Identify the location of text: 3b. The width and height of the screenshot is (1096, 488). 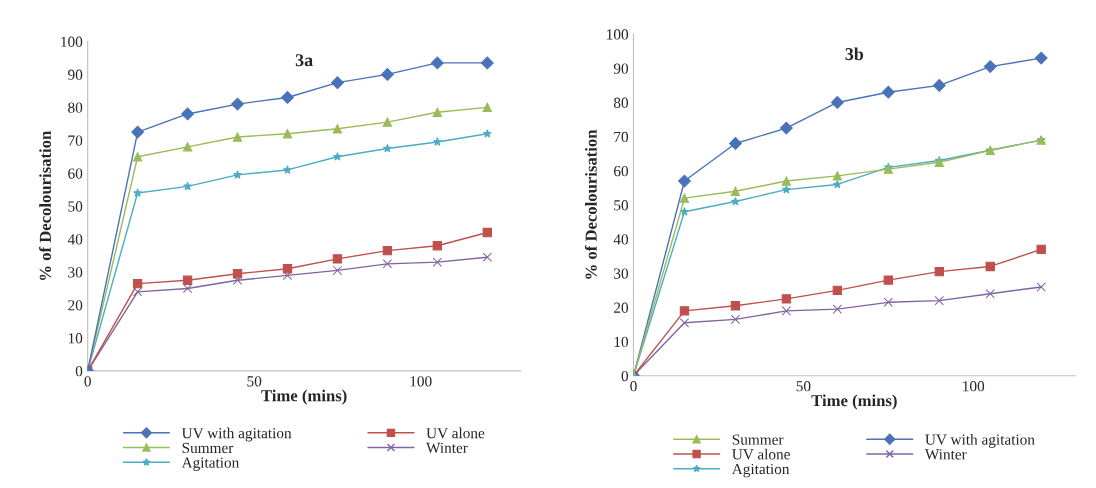
(854, 54).